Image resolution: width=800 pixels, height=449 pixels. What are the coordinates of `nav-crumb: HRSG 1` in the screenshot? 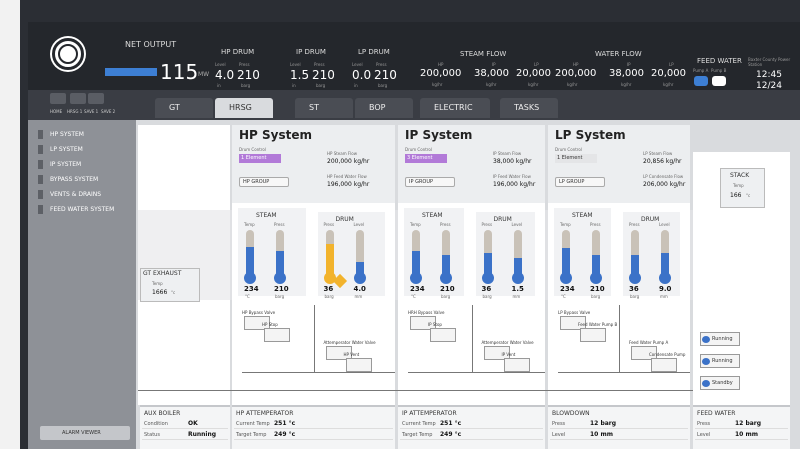 It's located at (75, 111).